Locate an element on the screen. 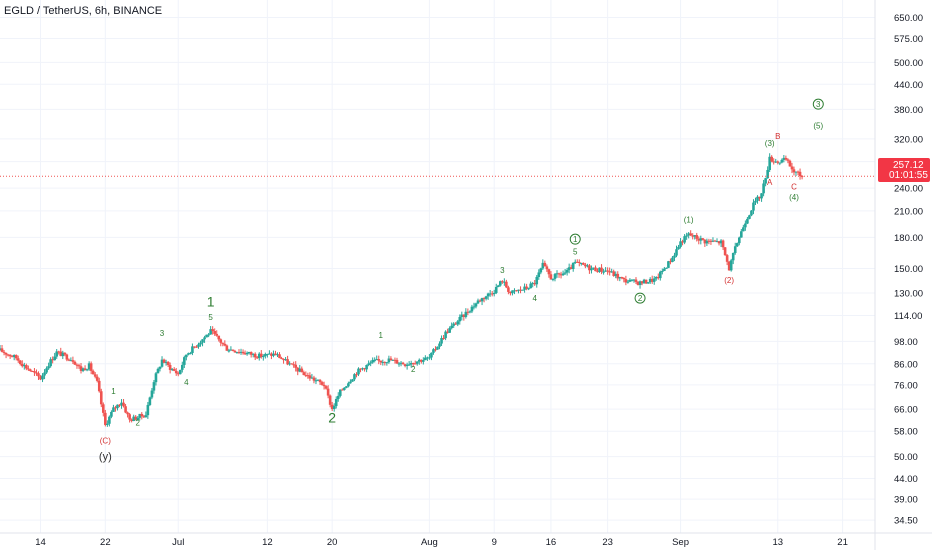 This screenshot has width=932, height=550. time-tick-label: 20 is located at coordinates (332, 542).